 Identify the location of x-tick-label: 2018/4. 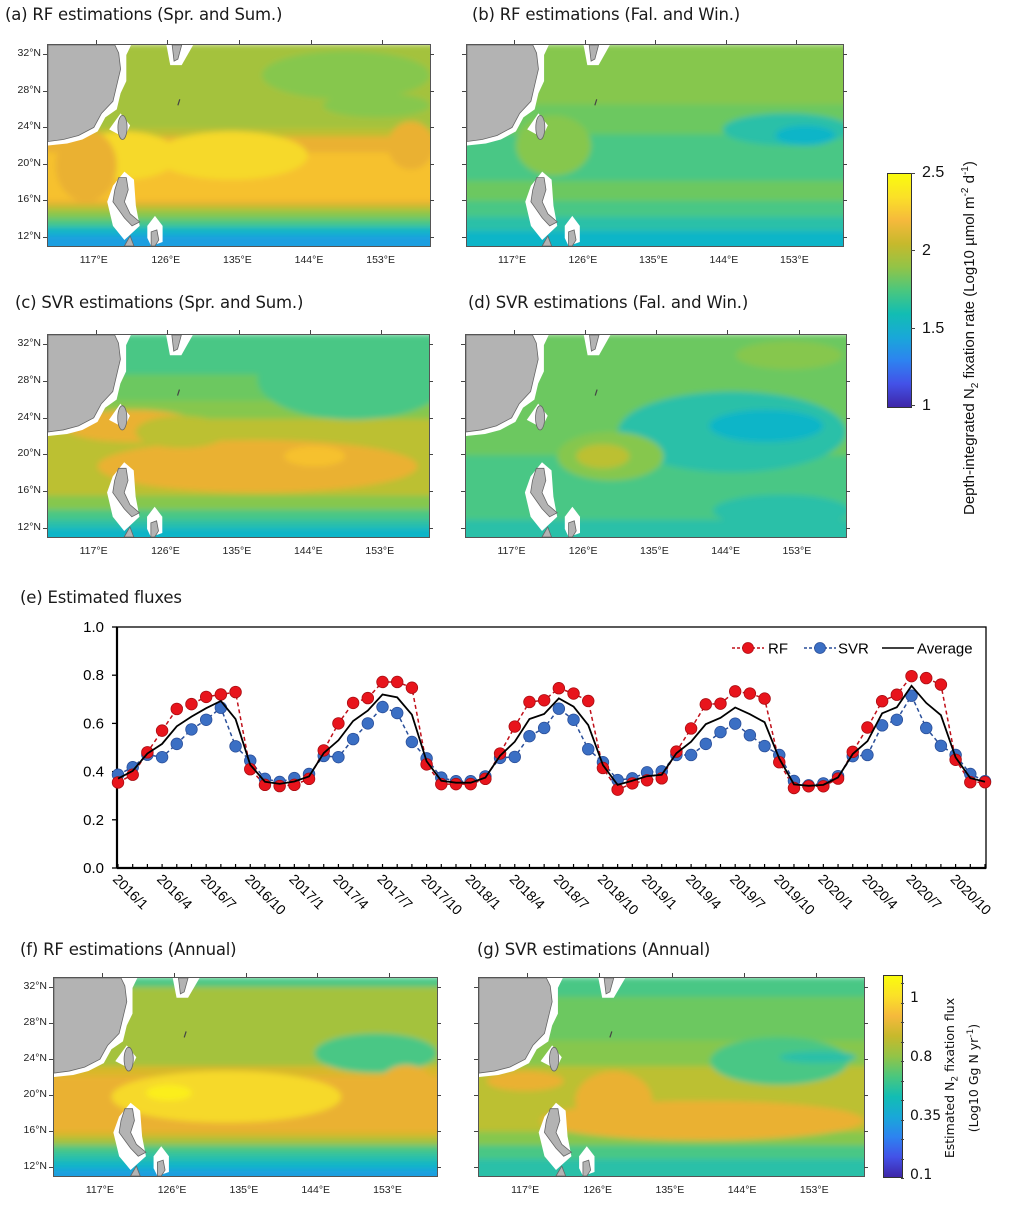
(528, 892).